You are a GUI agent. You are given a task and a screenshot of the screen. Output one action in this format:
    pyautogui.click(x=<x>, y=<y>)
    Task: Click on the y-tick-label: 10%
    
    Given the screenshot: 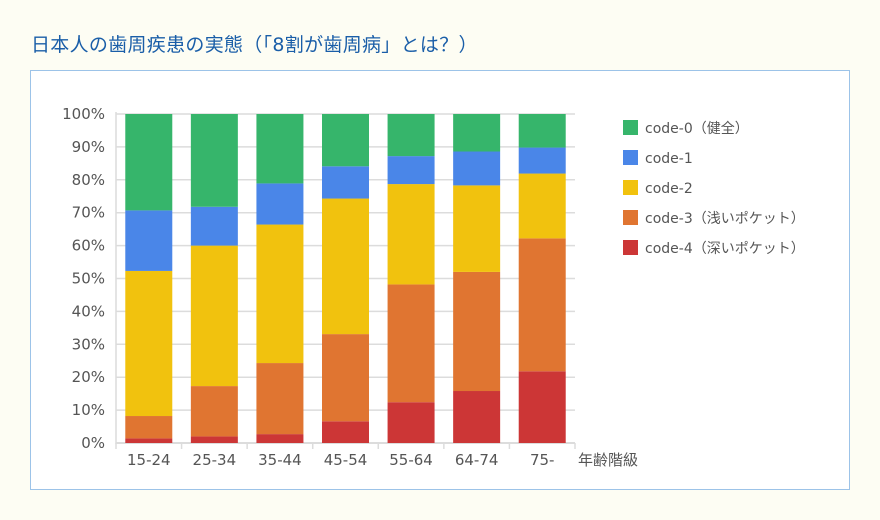 What is the action you would take?
    pyautogui.click(x=88, y=410)
    